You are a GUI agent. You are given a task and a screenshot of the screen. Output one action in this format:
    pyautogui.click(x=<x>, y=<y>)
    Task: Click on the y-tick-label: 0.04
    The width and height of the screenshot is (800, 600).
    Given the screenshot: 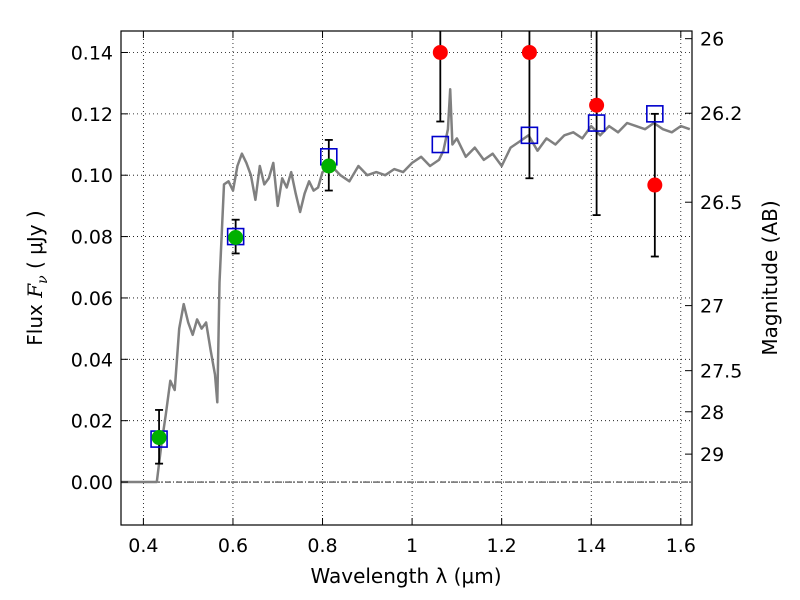 What is the action you would take?
    pyautogui.click(x=92, y=360)
    